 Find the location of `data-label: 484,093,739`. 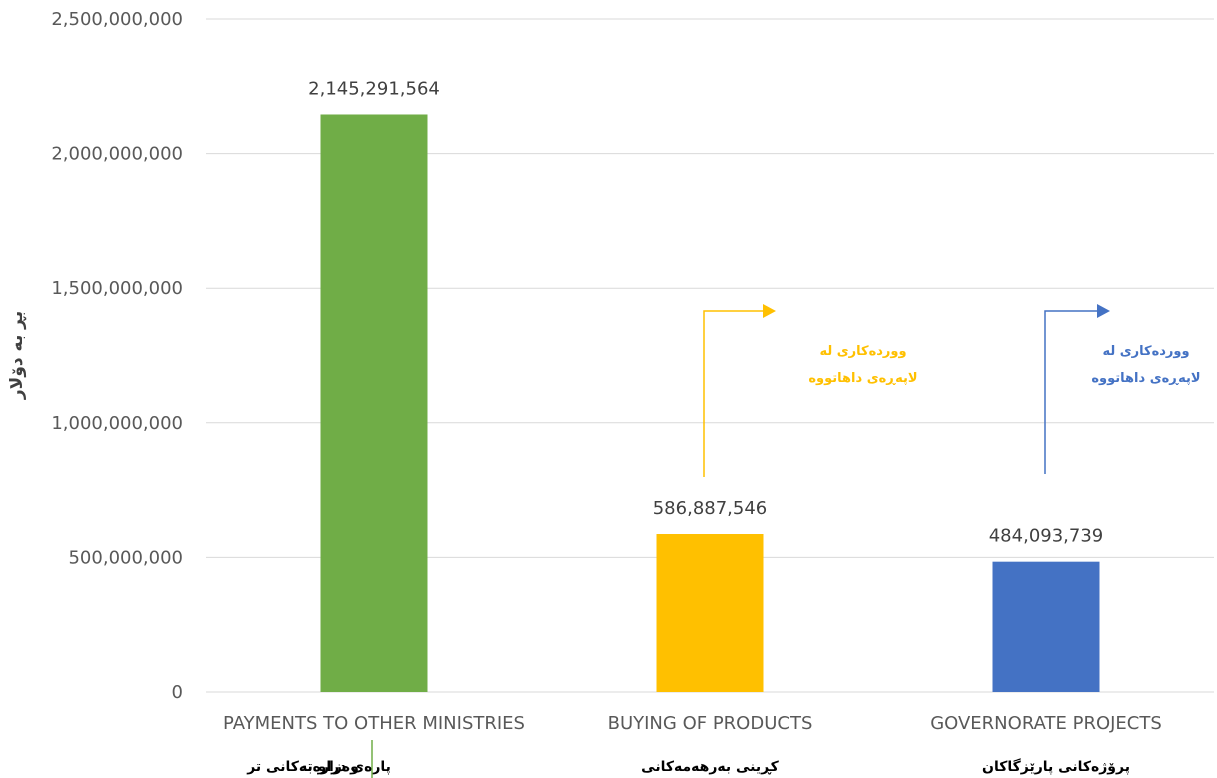

data-label: 484,093,739 is located at coordinates (1046, 536).